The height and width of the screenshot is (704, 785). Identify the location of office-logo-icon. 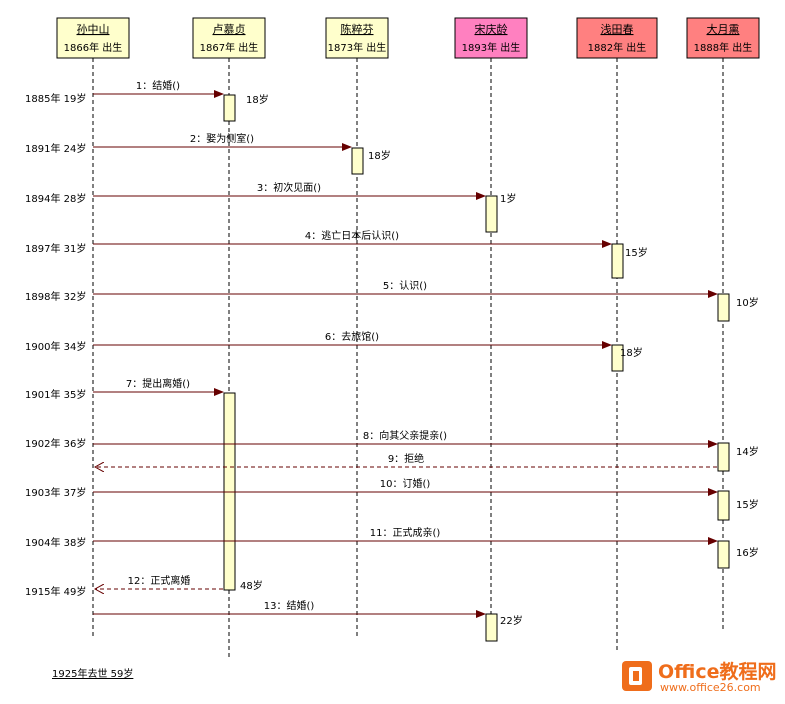
(637, 676).